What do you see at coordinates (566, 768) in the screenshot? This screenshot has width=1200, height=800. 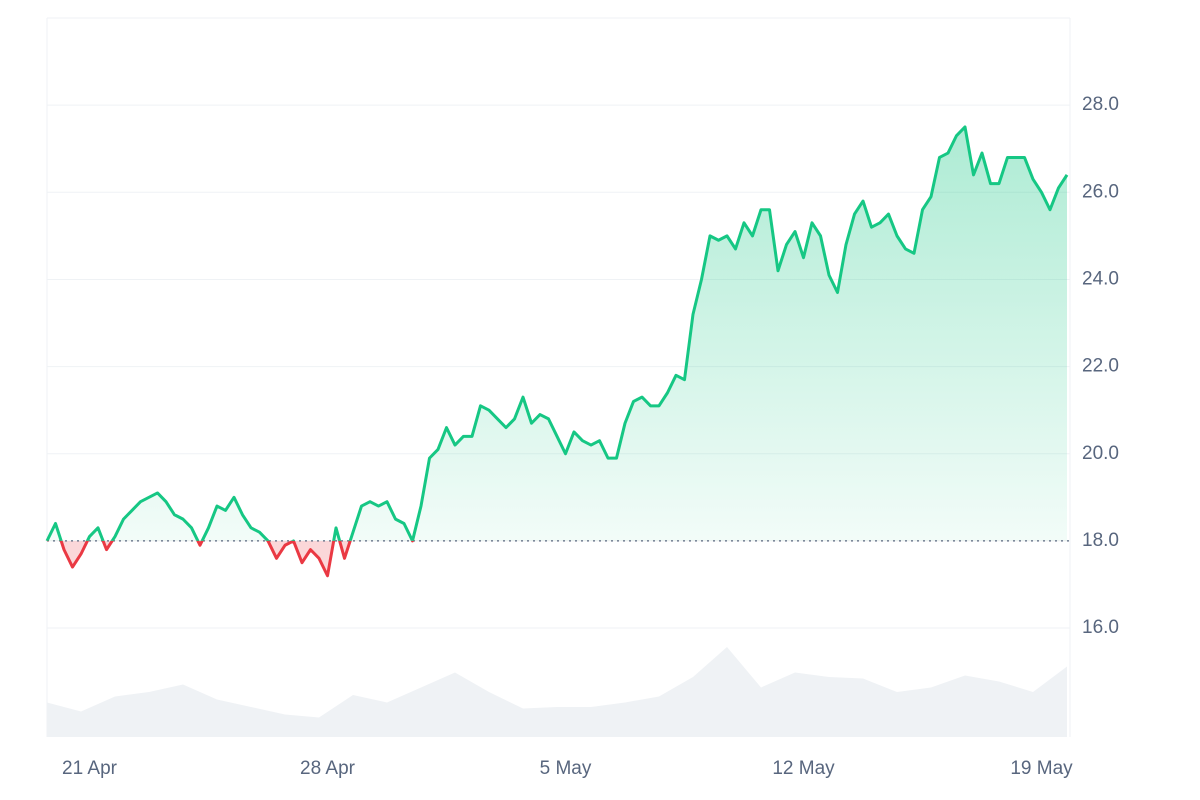 I see `x-tick-label: 5 May` at bounding box center [566, 768].